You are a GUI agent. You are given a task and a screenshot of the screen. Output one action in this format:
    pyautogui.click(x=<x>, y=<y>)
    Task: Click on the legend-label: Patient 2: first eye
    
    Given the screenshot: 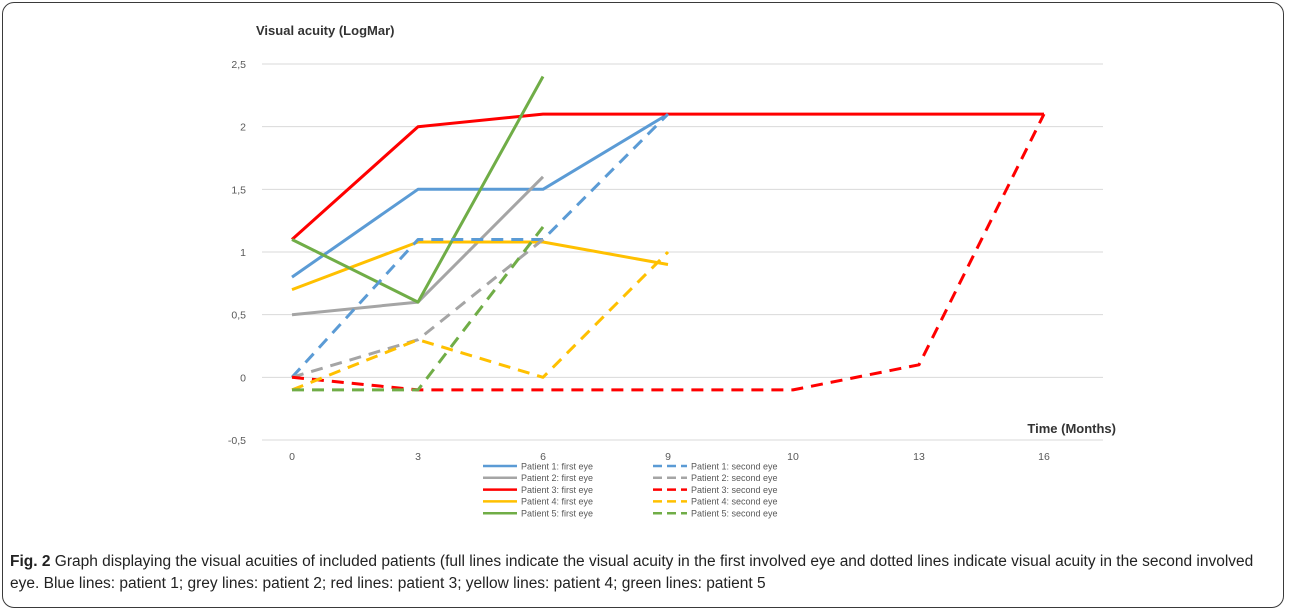 What is the action you would take?
    pyautogui.click(x=557, y=478)
    